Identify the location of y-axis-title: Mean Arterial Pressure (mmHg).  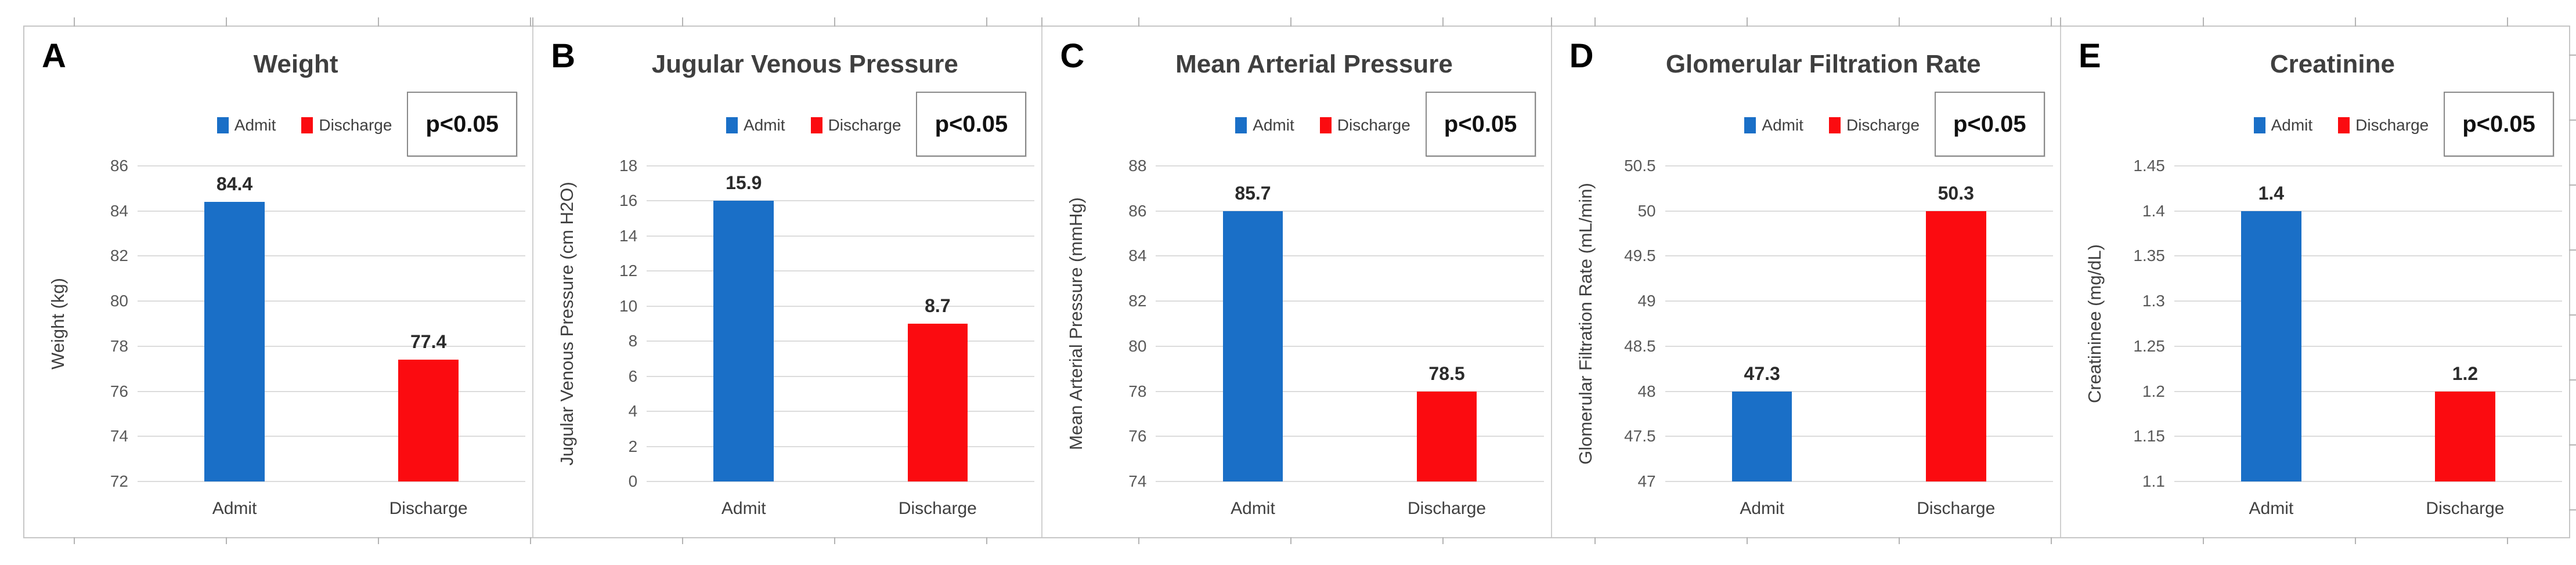
(1077, 324).